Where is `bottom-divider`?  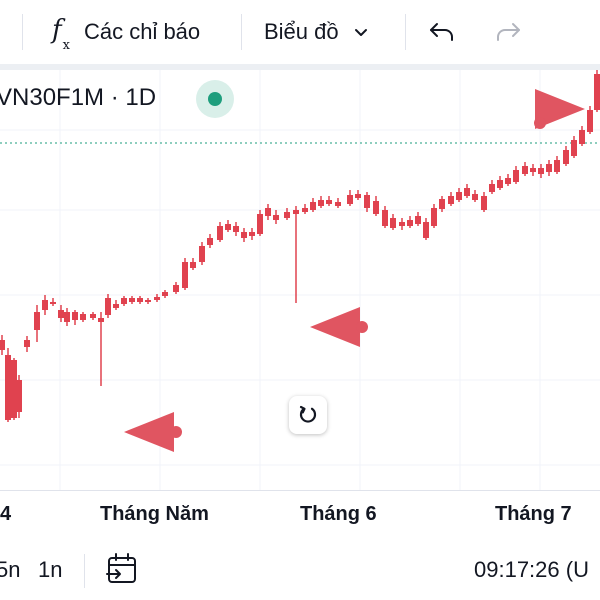
bottom-divider is located at coordinates (84, 571).